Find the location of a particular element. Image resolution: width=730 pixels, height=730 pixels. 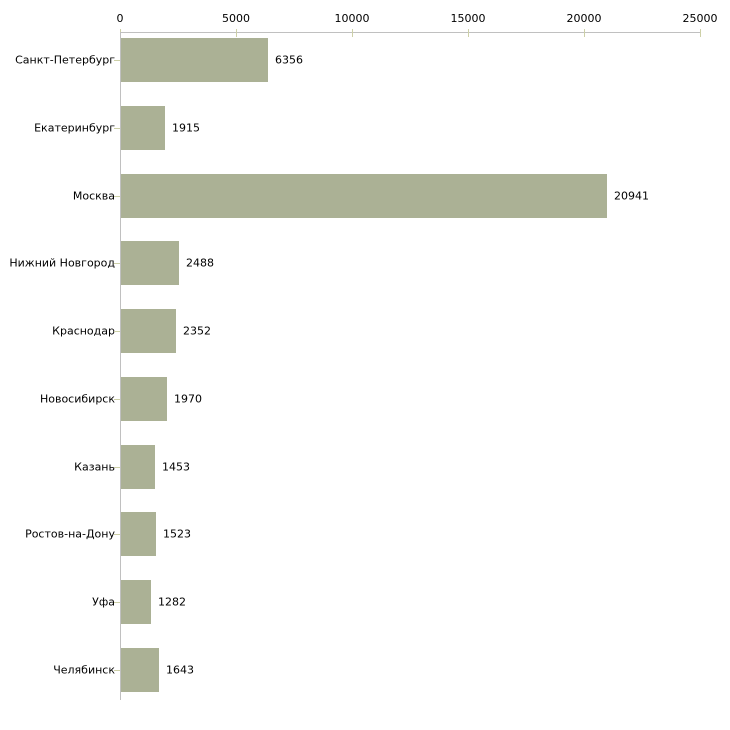

category-label: Санкт-Петербург is located at coordinates (65, 60).